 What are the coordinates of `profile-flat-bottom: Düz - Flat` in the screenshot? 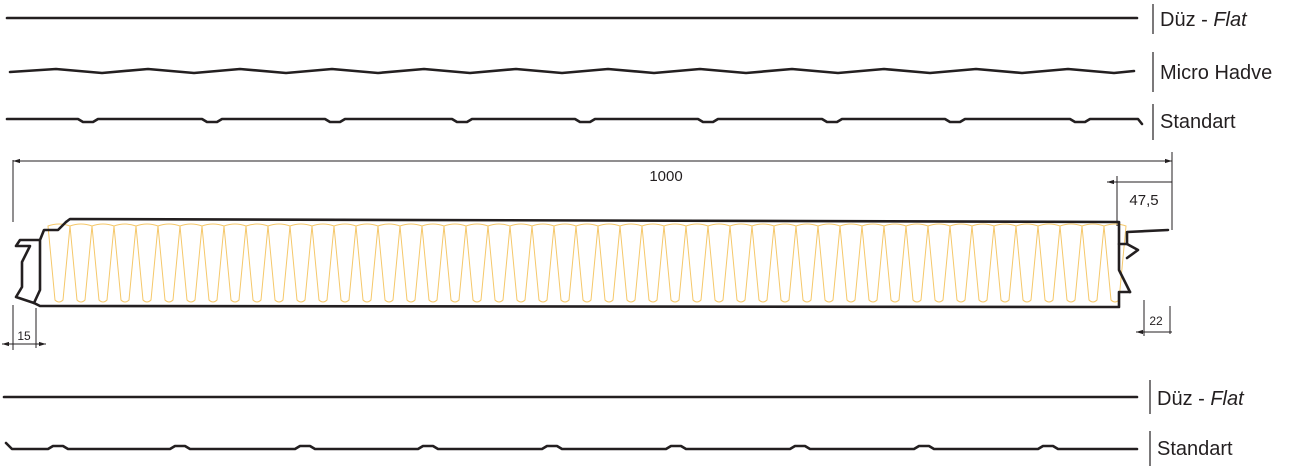 It's located at (623, 397).